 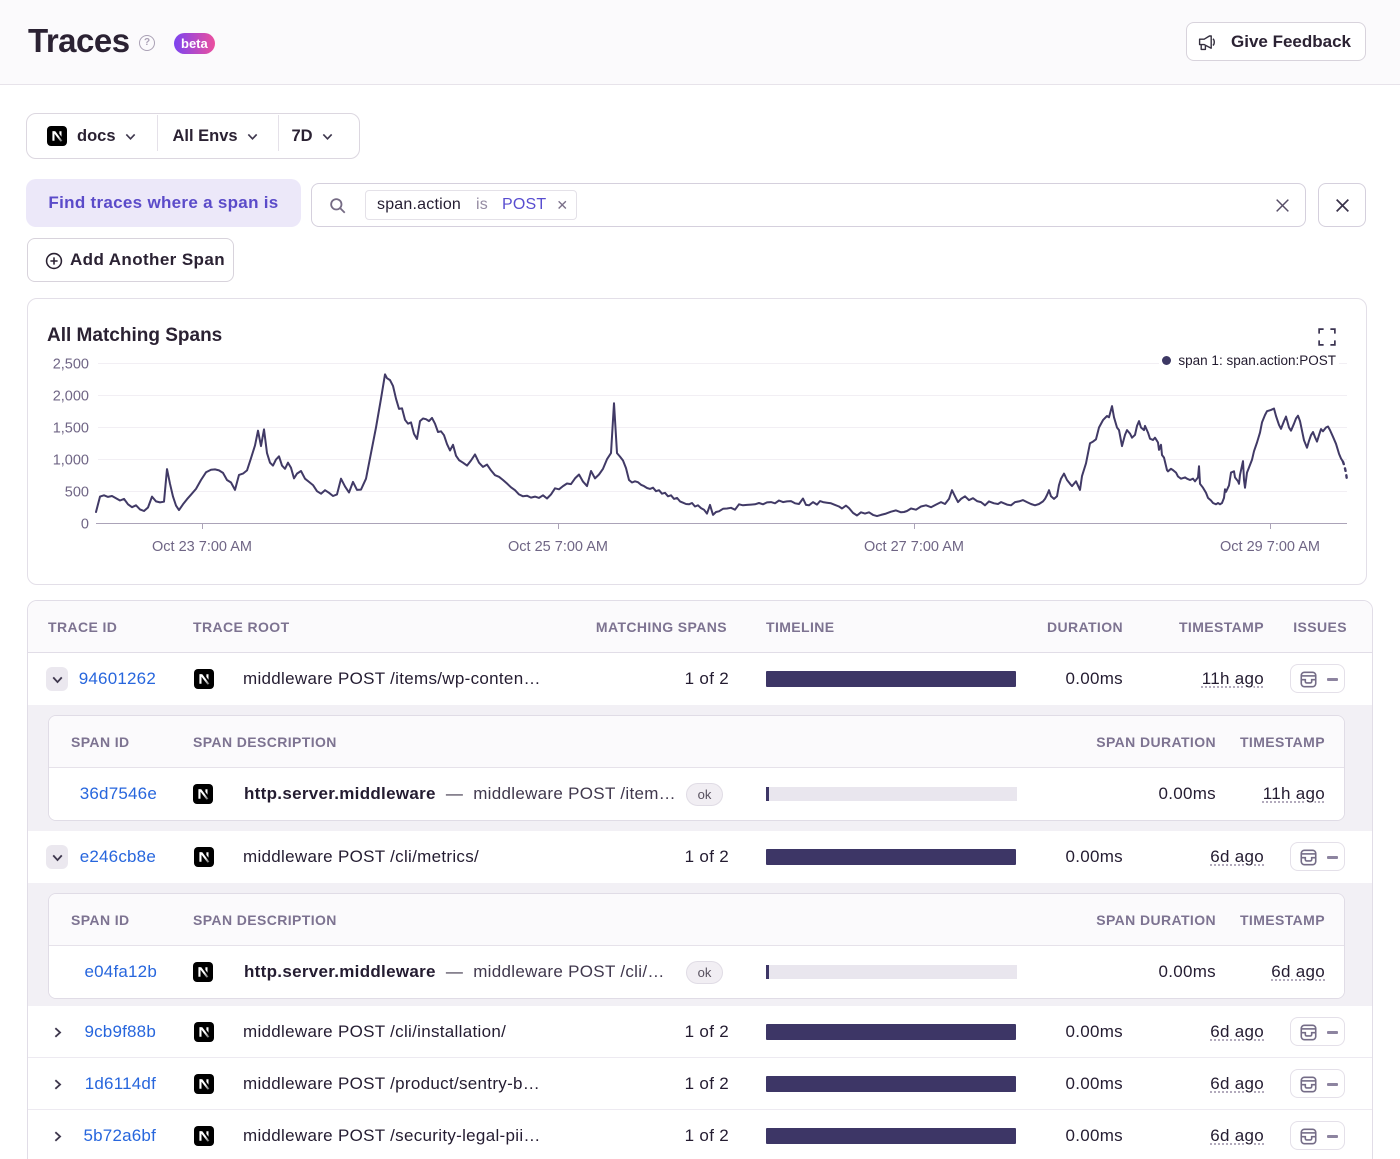 I want to click on svg-text: 0, so click(x=85, y=525).